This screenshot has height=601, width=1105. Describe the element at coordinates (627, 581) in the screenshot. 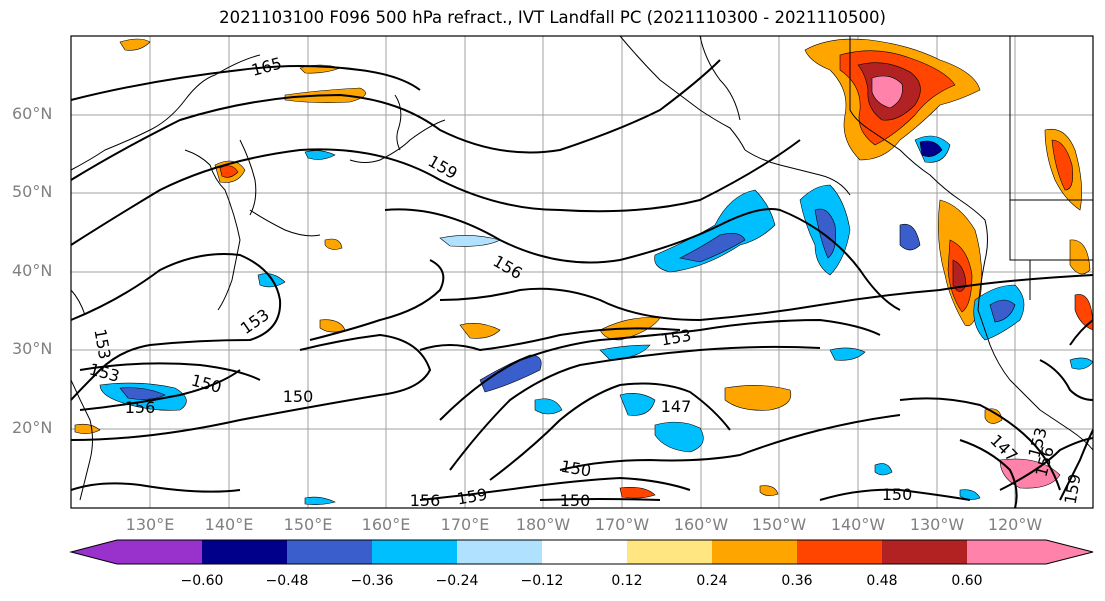

I see `colorbar-tick-label: 0.12` at that location.